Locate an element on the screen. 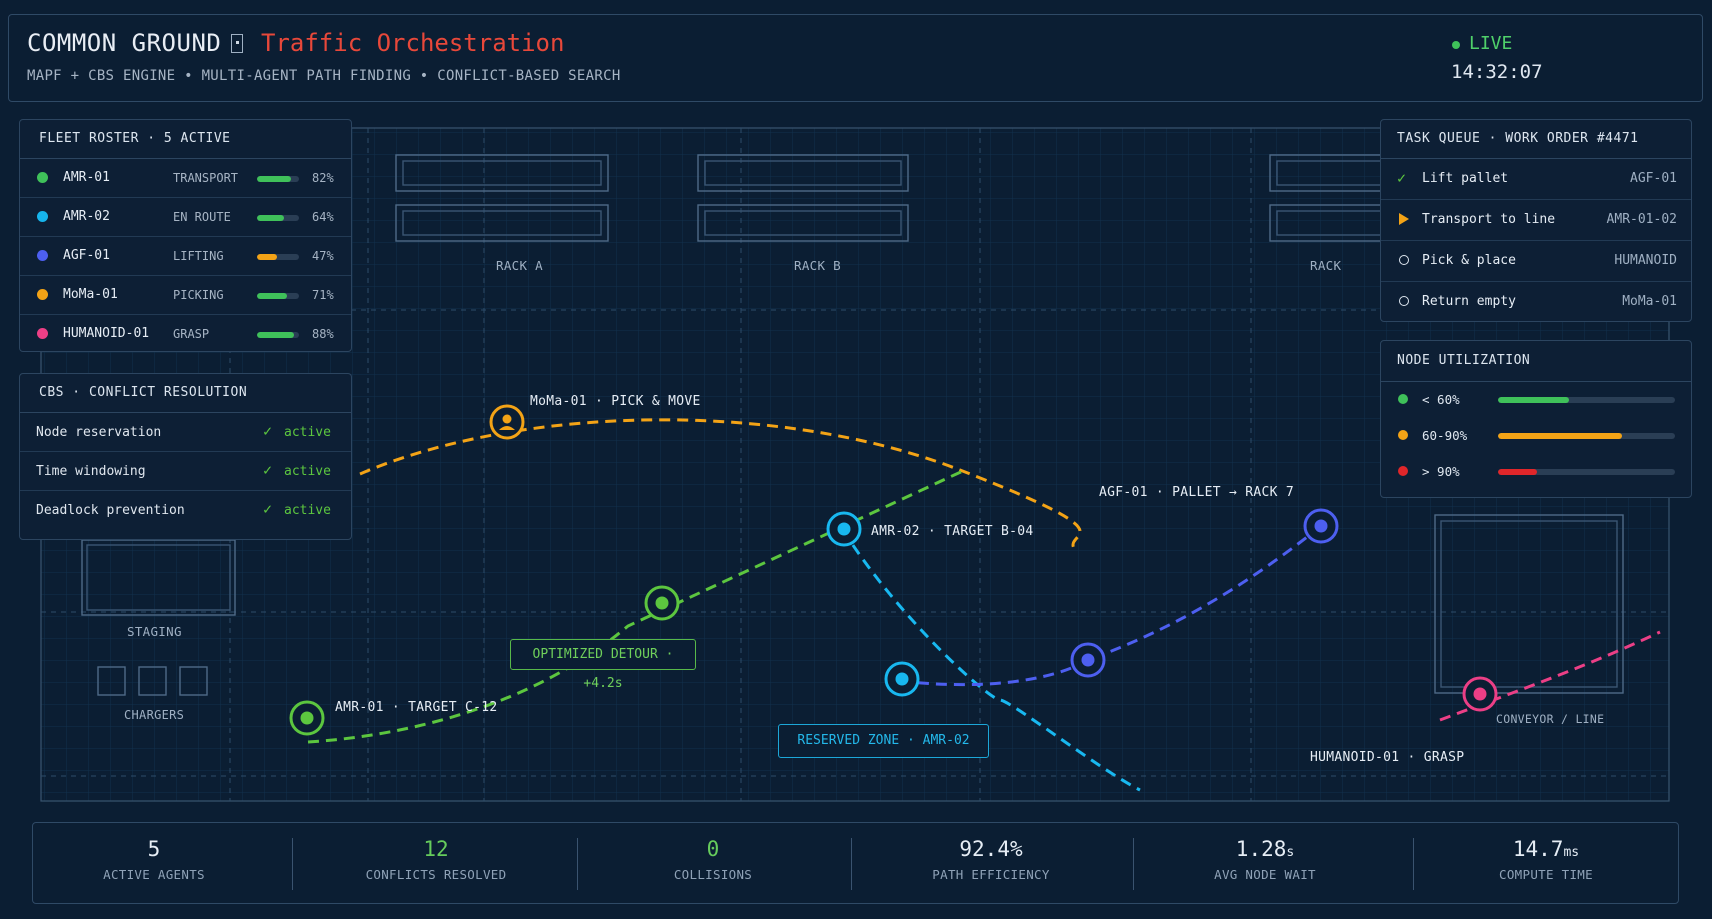 This screenshot has height=919, width=1712. stat-value: 5 is located at coordinates (154, 849).